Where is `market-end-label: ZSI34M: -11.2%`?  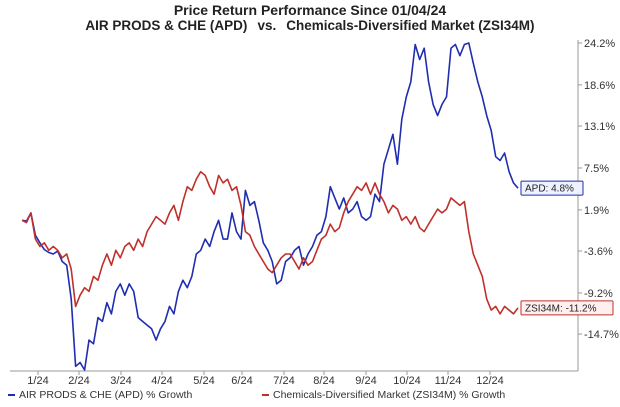
market-end-label: ZSI34M: -11.2% is located at coordinates (567, 308).